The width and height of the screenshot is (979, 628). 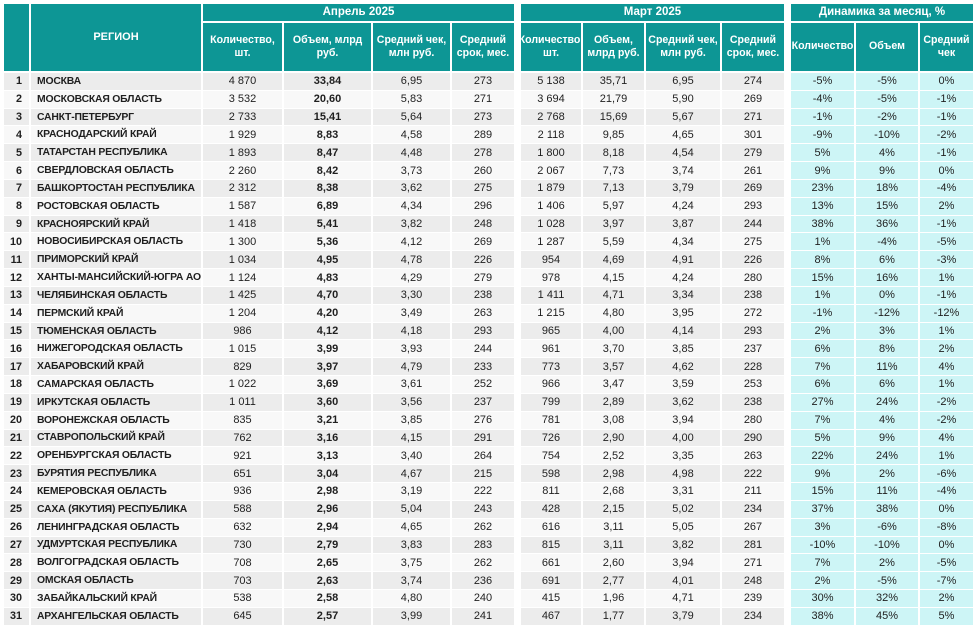 I want to click on cell-april-avg-term: 283, so click(x=484, y=545).